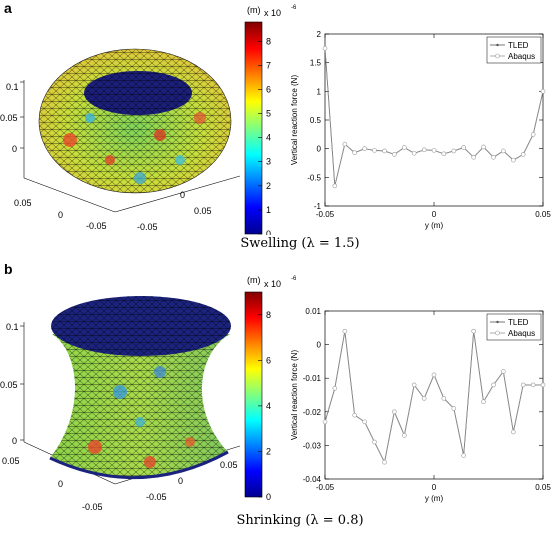 This screenshot has height=535, width=553. I want to click on panel-a-left-tick-0: 0.05, so click(23, 203).